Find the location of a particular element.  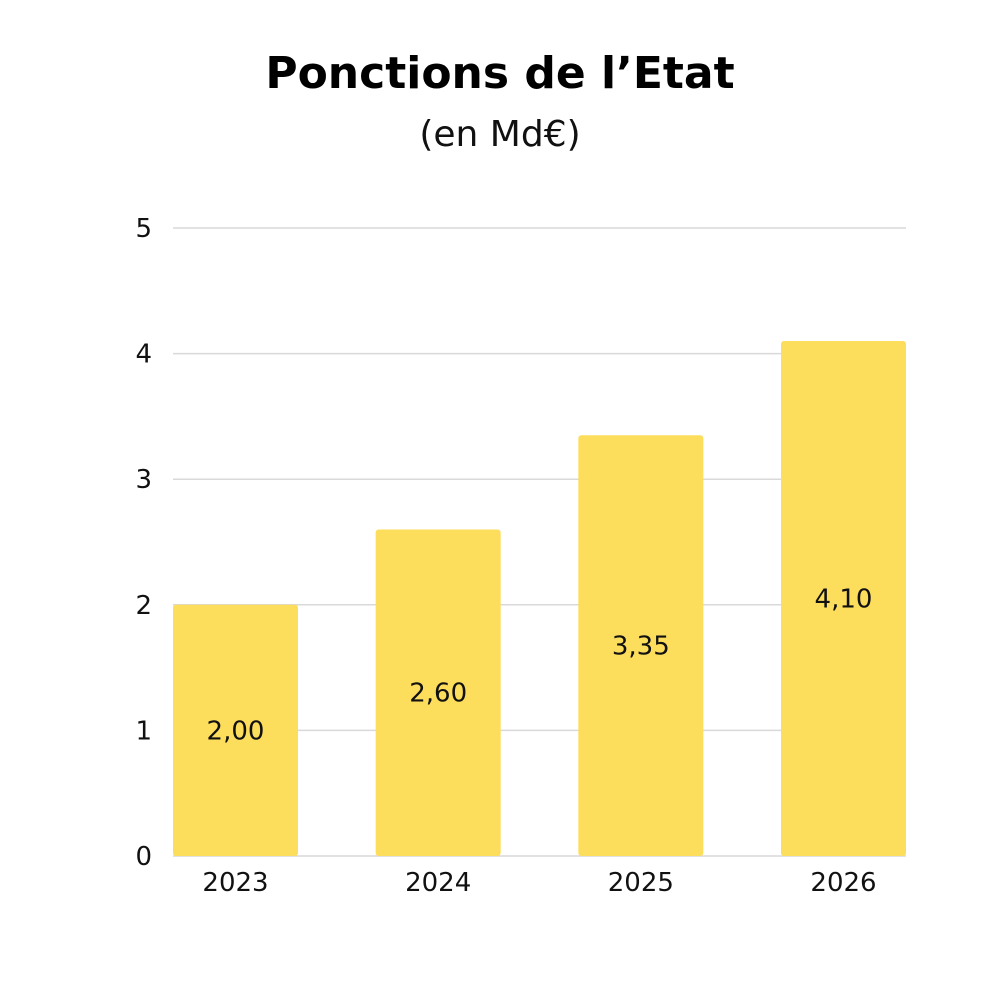

x-axis-ticks: 2023 2024 2025 2026 is located at coordinates (539, 883).